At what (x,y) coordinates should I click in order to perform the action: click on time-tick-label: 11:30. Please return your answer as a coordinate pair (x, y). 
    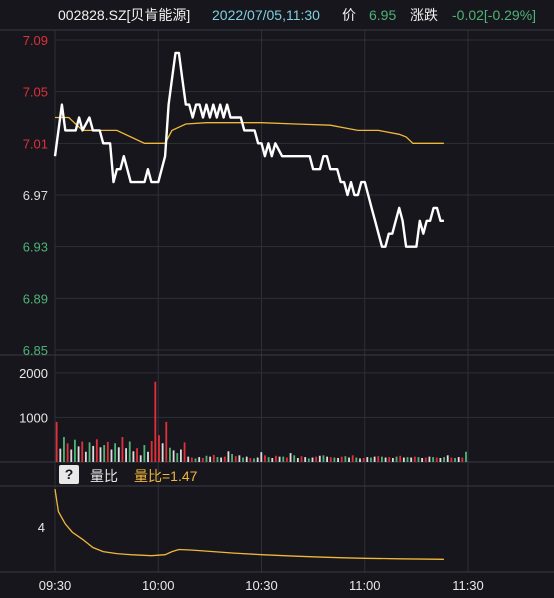
    Looking at the image, I should click on (468, 585).